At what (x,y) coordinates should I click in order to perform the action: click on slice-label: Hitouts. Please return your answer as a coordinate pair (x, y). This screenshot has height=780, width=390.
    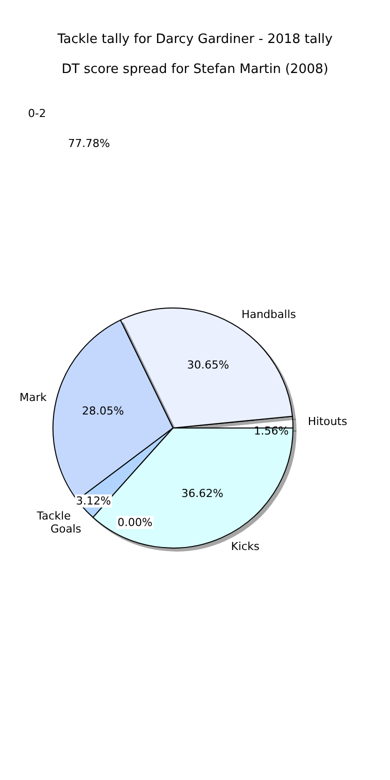
    Looking at the image, I should click on (328, 421).